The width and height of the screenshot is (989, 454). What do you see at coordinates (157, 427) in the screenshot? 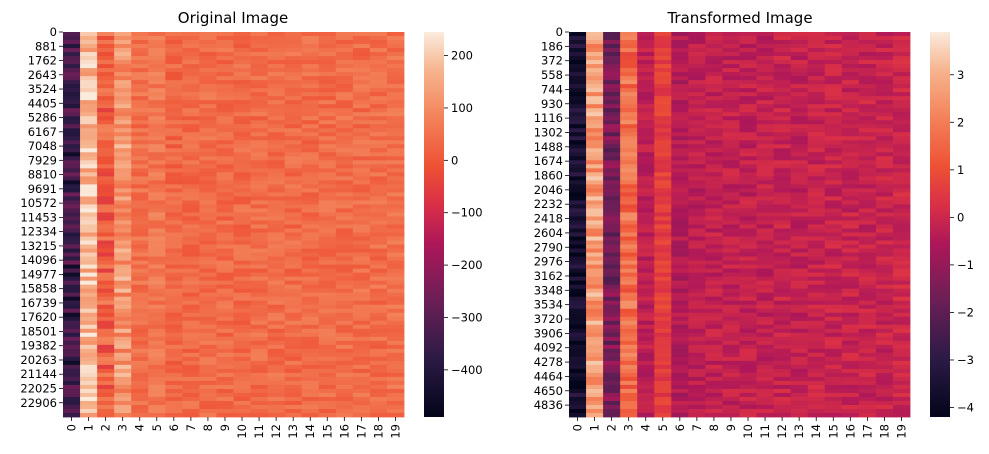
I see `x-tick-label: 5` at bounding box center [157, 427].